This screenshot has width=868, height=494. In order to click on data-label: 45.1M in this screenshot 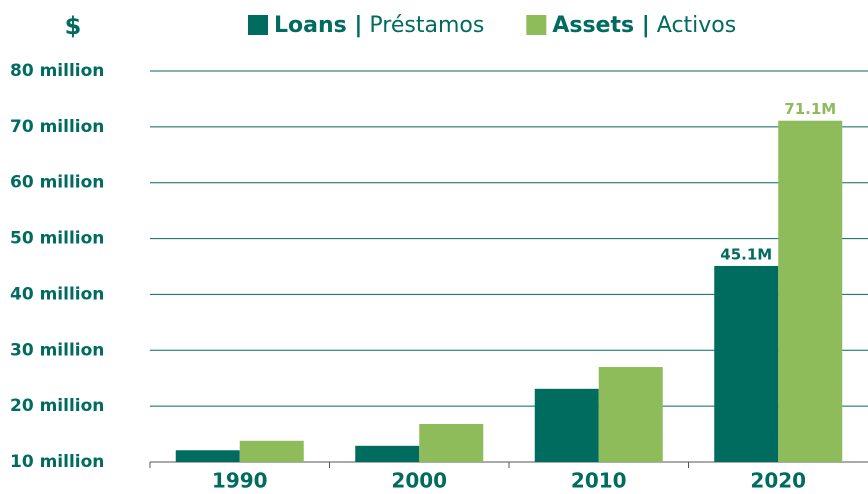, I will do `click(746, 254)`.